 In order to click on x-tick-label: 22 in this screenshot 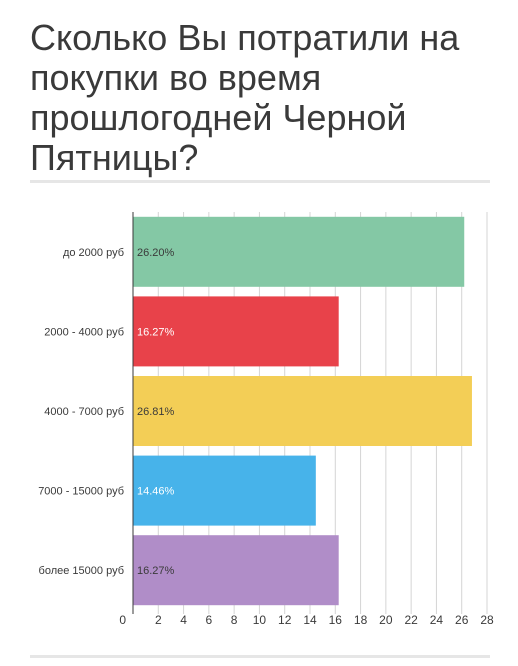, I will do `click(411, 620)`.